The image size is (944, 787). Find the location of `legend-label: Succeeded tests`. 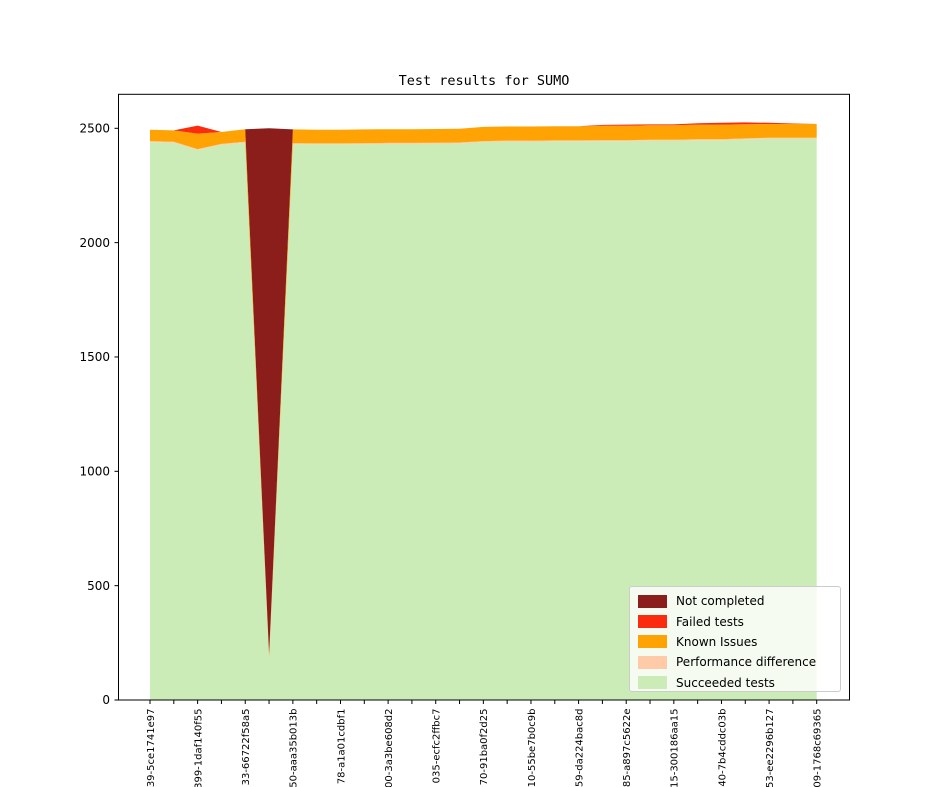

legend-label: Succeeded tests is located at coordinates (725, 682).